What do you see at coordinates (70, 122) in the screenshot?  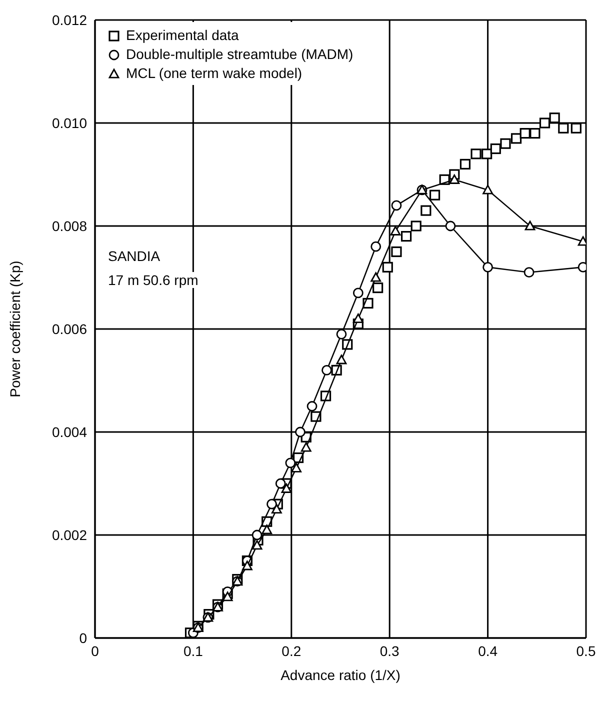 I see `y-tick-label: 0.010` at bounding box center [70, 122].